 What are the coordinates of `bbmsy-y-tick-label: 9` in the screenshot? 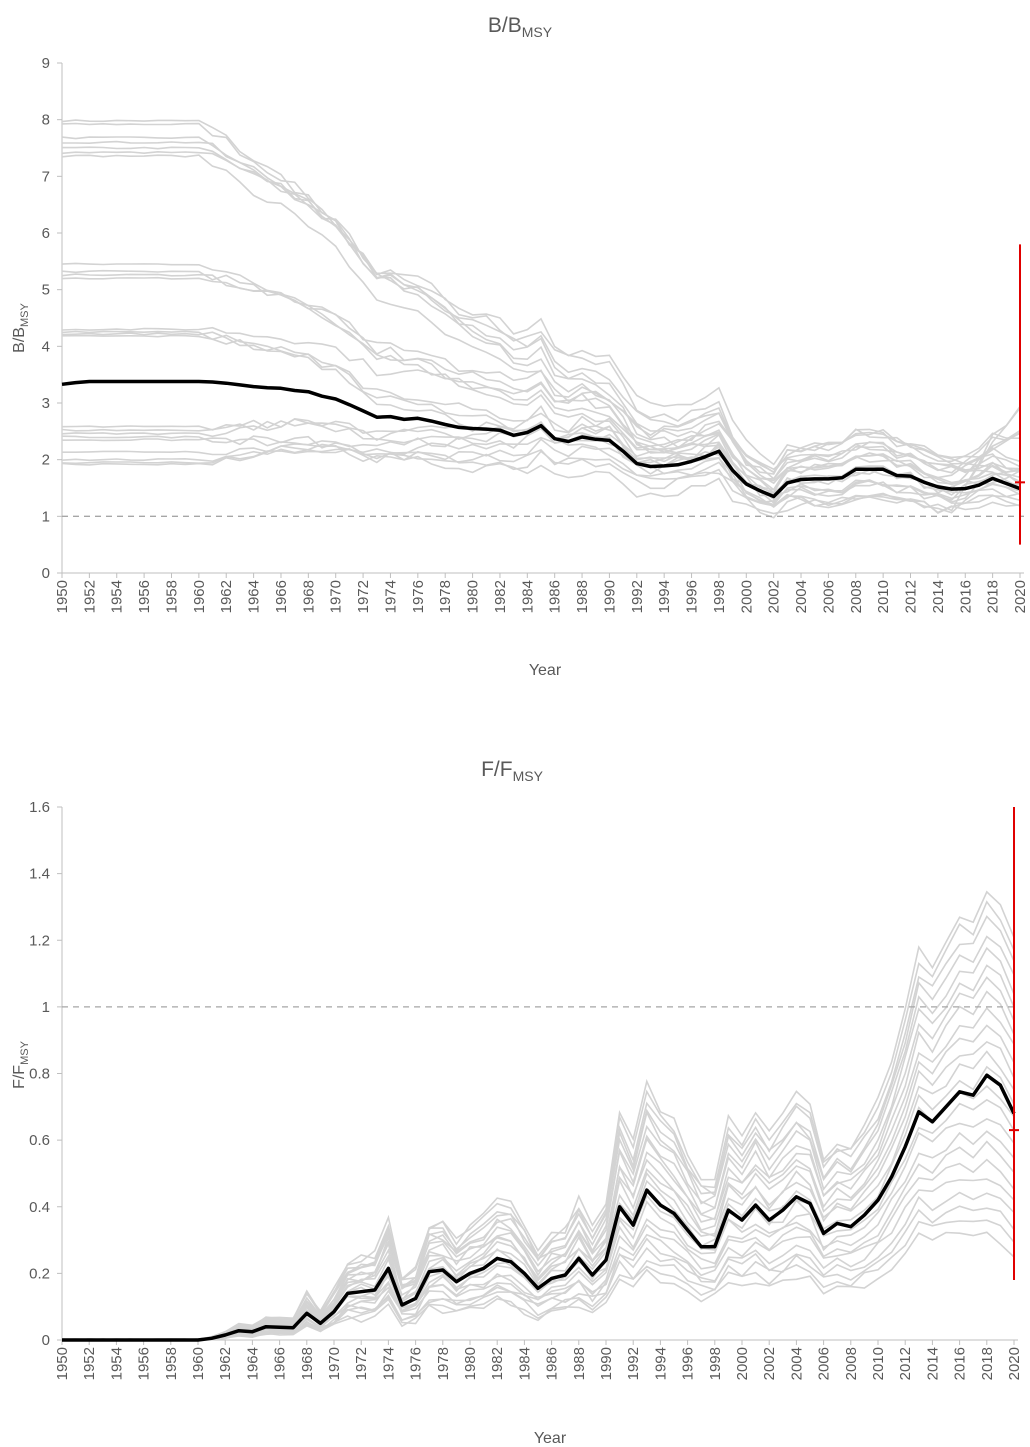 It's located at (46, 63).